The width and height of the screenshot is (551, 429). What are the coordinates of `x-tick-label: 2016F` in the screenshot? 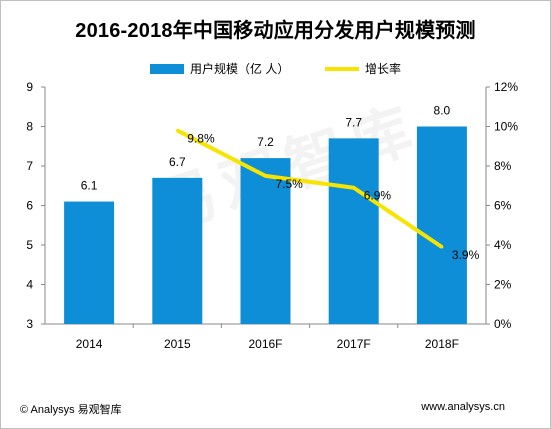 It's located at (265, 344).